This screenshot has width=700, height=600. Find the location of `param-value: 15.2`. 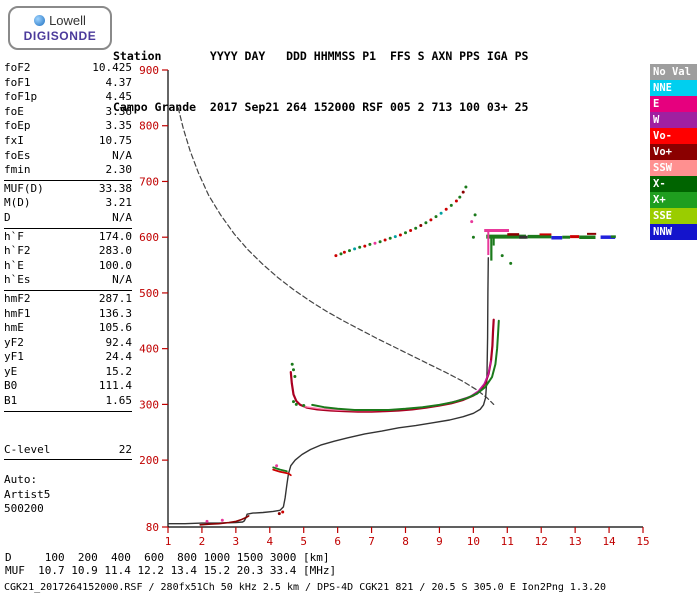

param-value: 15.2 is located at coordinates (119, 371).